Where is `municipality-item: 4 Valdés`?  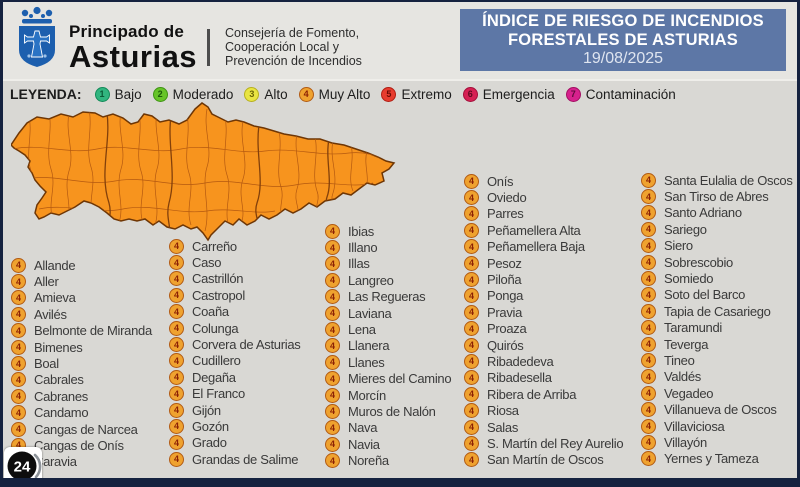 municipality-item: 4 Valdés is located at coordinates (717, 377).